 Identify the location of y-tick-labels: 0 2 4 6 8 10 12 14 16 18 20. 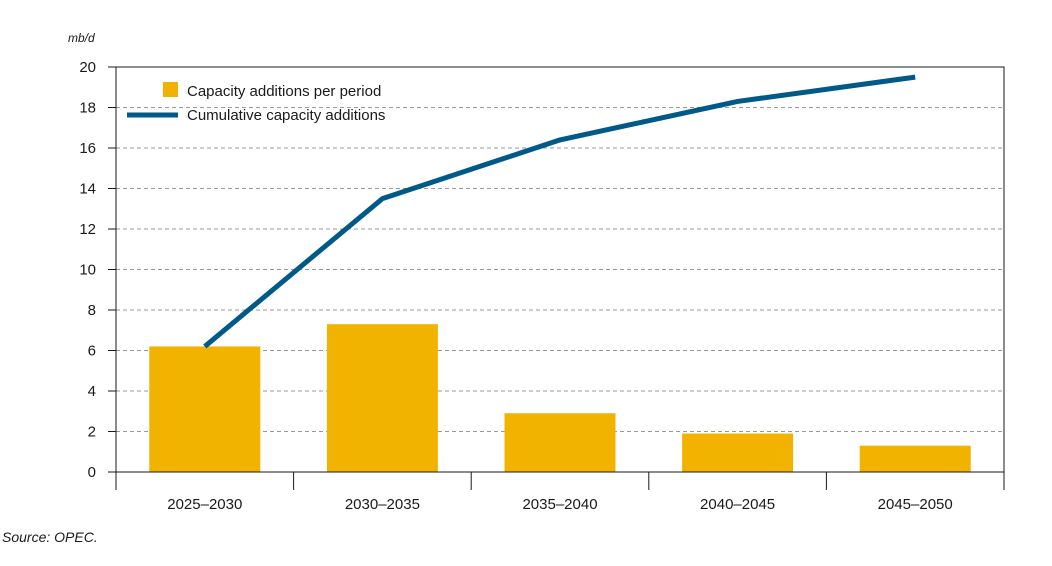
(97, 270).